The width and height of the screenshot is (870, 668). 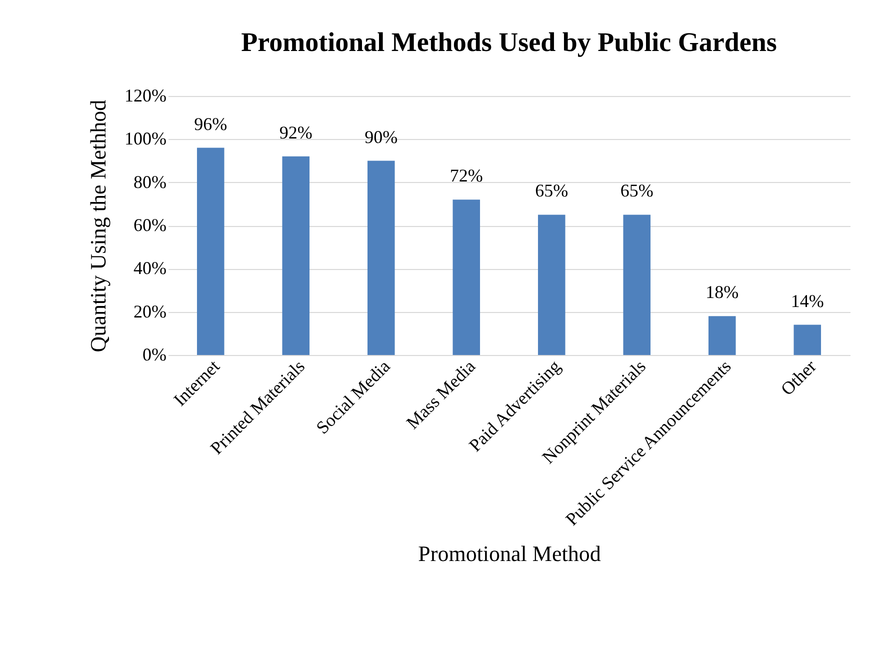 I want to click on data-label: 96%, so click(x=211, y=124).